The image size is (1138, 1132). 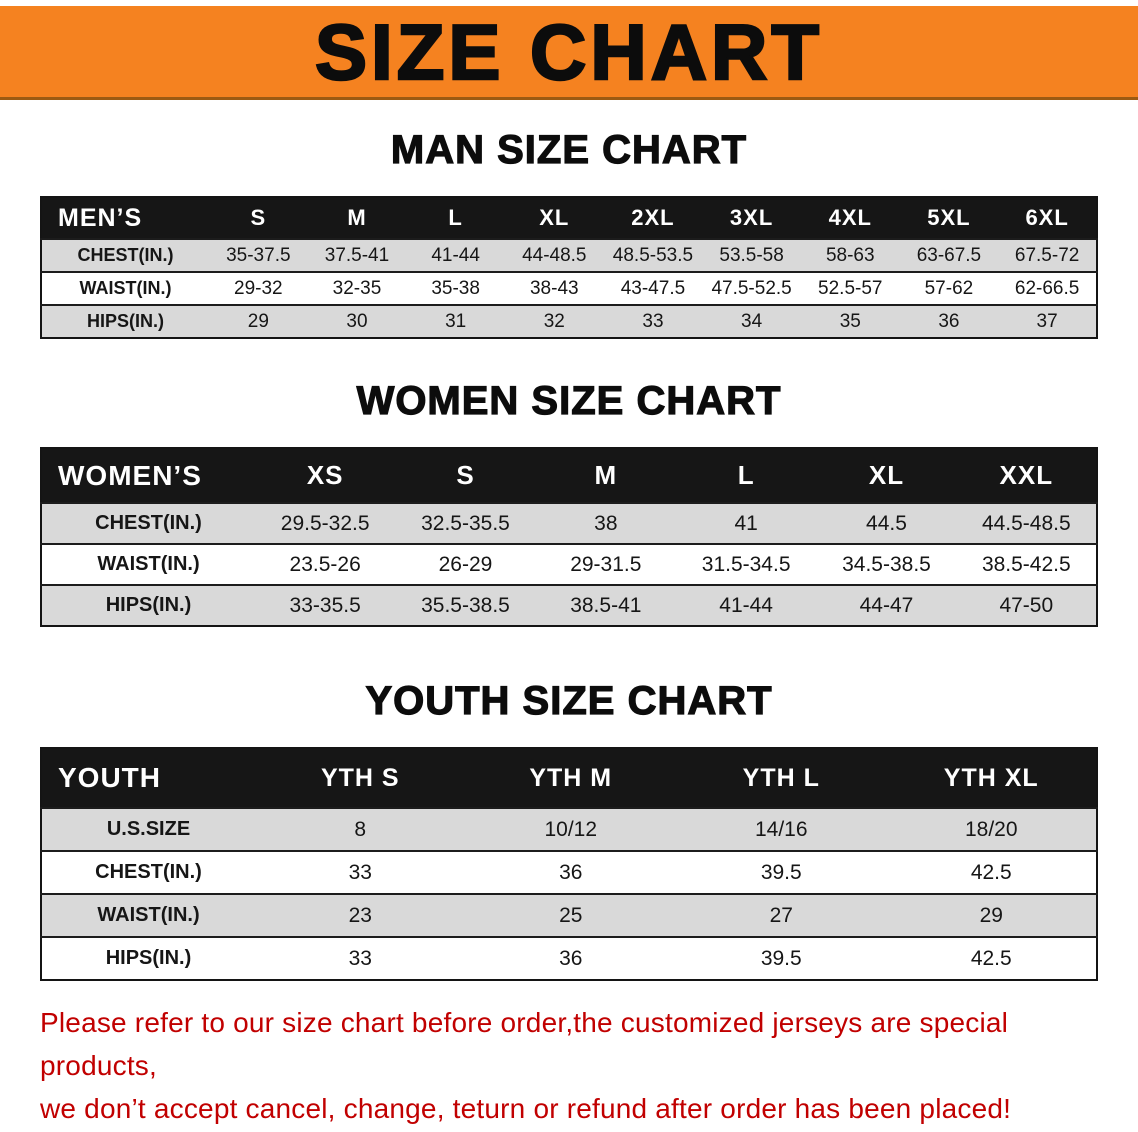 I want to click on size-value: 38.5-41, so click(x=606, y=605).